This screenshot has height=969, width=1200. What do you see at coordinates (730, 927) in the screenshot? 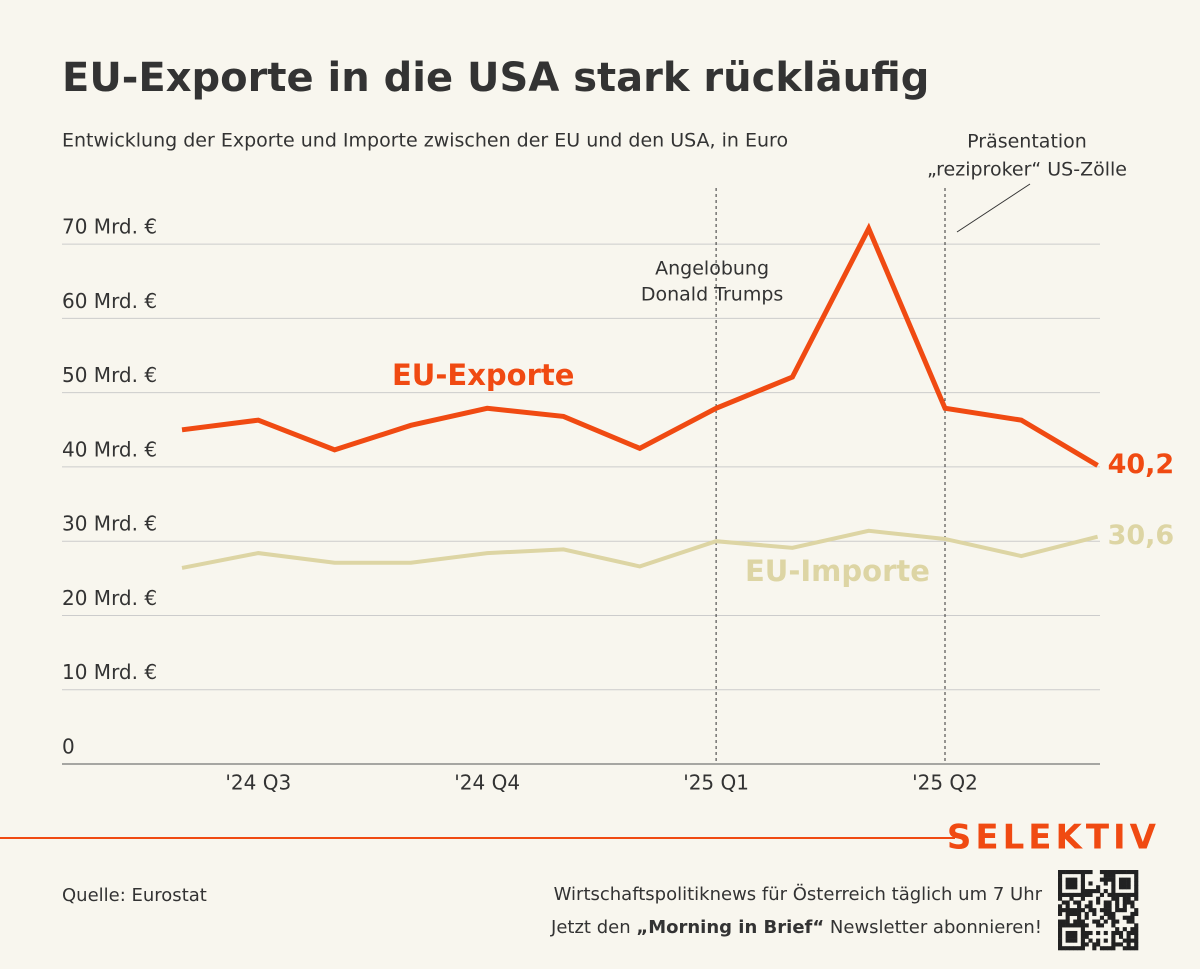
I see `footer-text: „Morning in Brief“` at bounding box center [730, 927].